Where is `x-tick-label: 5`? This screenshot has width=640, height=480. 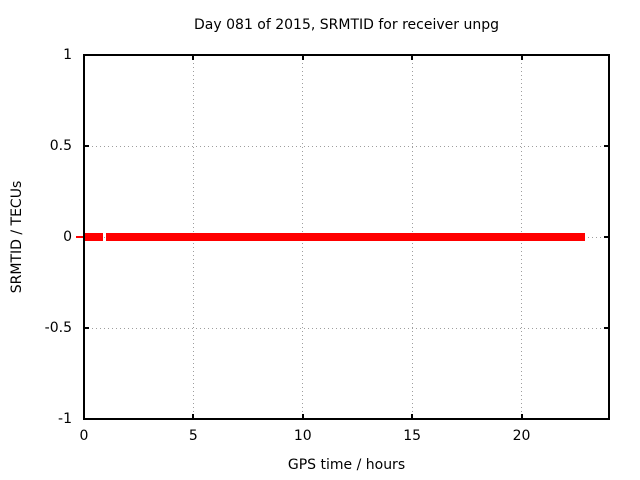 x-tick-label: 5 is located at coordinates (193, 436).